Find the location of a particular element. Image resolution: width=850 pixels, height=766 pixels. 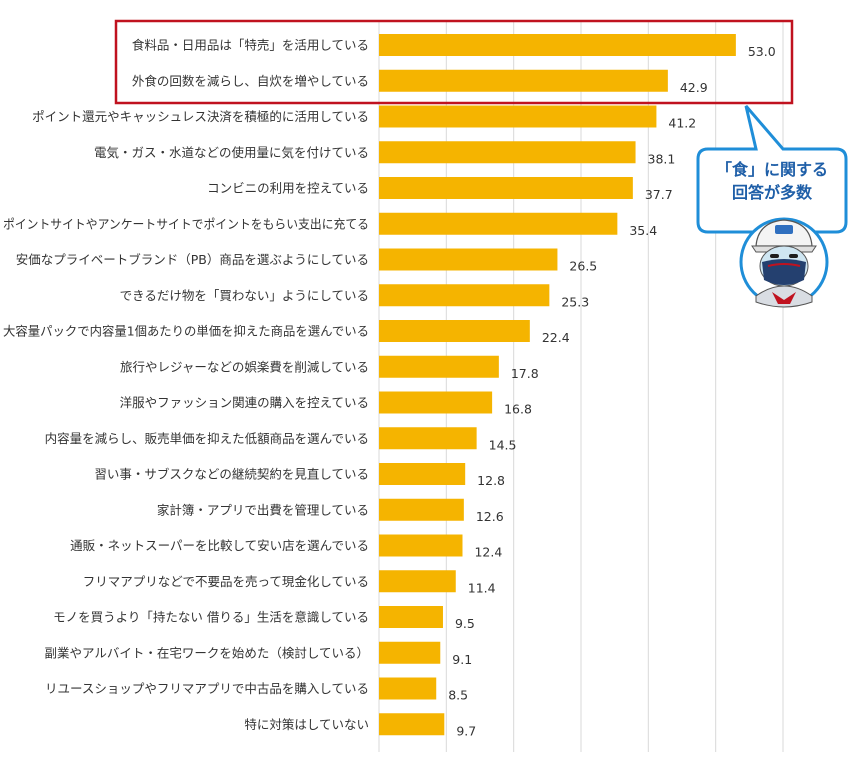

category-label: ポイントサイトやアンケートサイトでポイントをもらい支出に充てる is located at coordinates (186, 223).